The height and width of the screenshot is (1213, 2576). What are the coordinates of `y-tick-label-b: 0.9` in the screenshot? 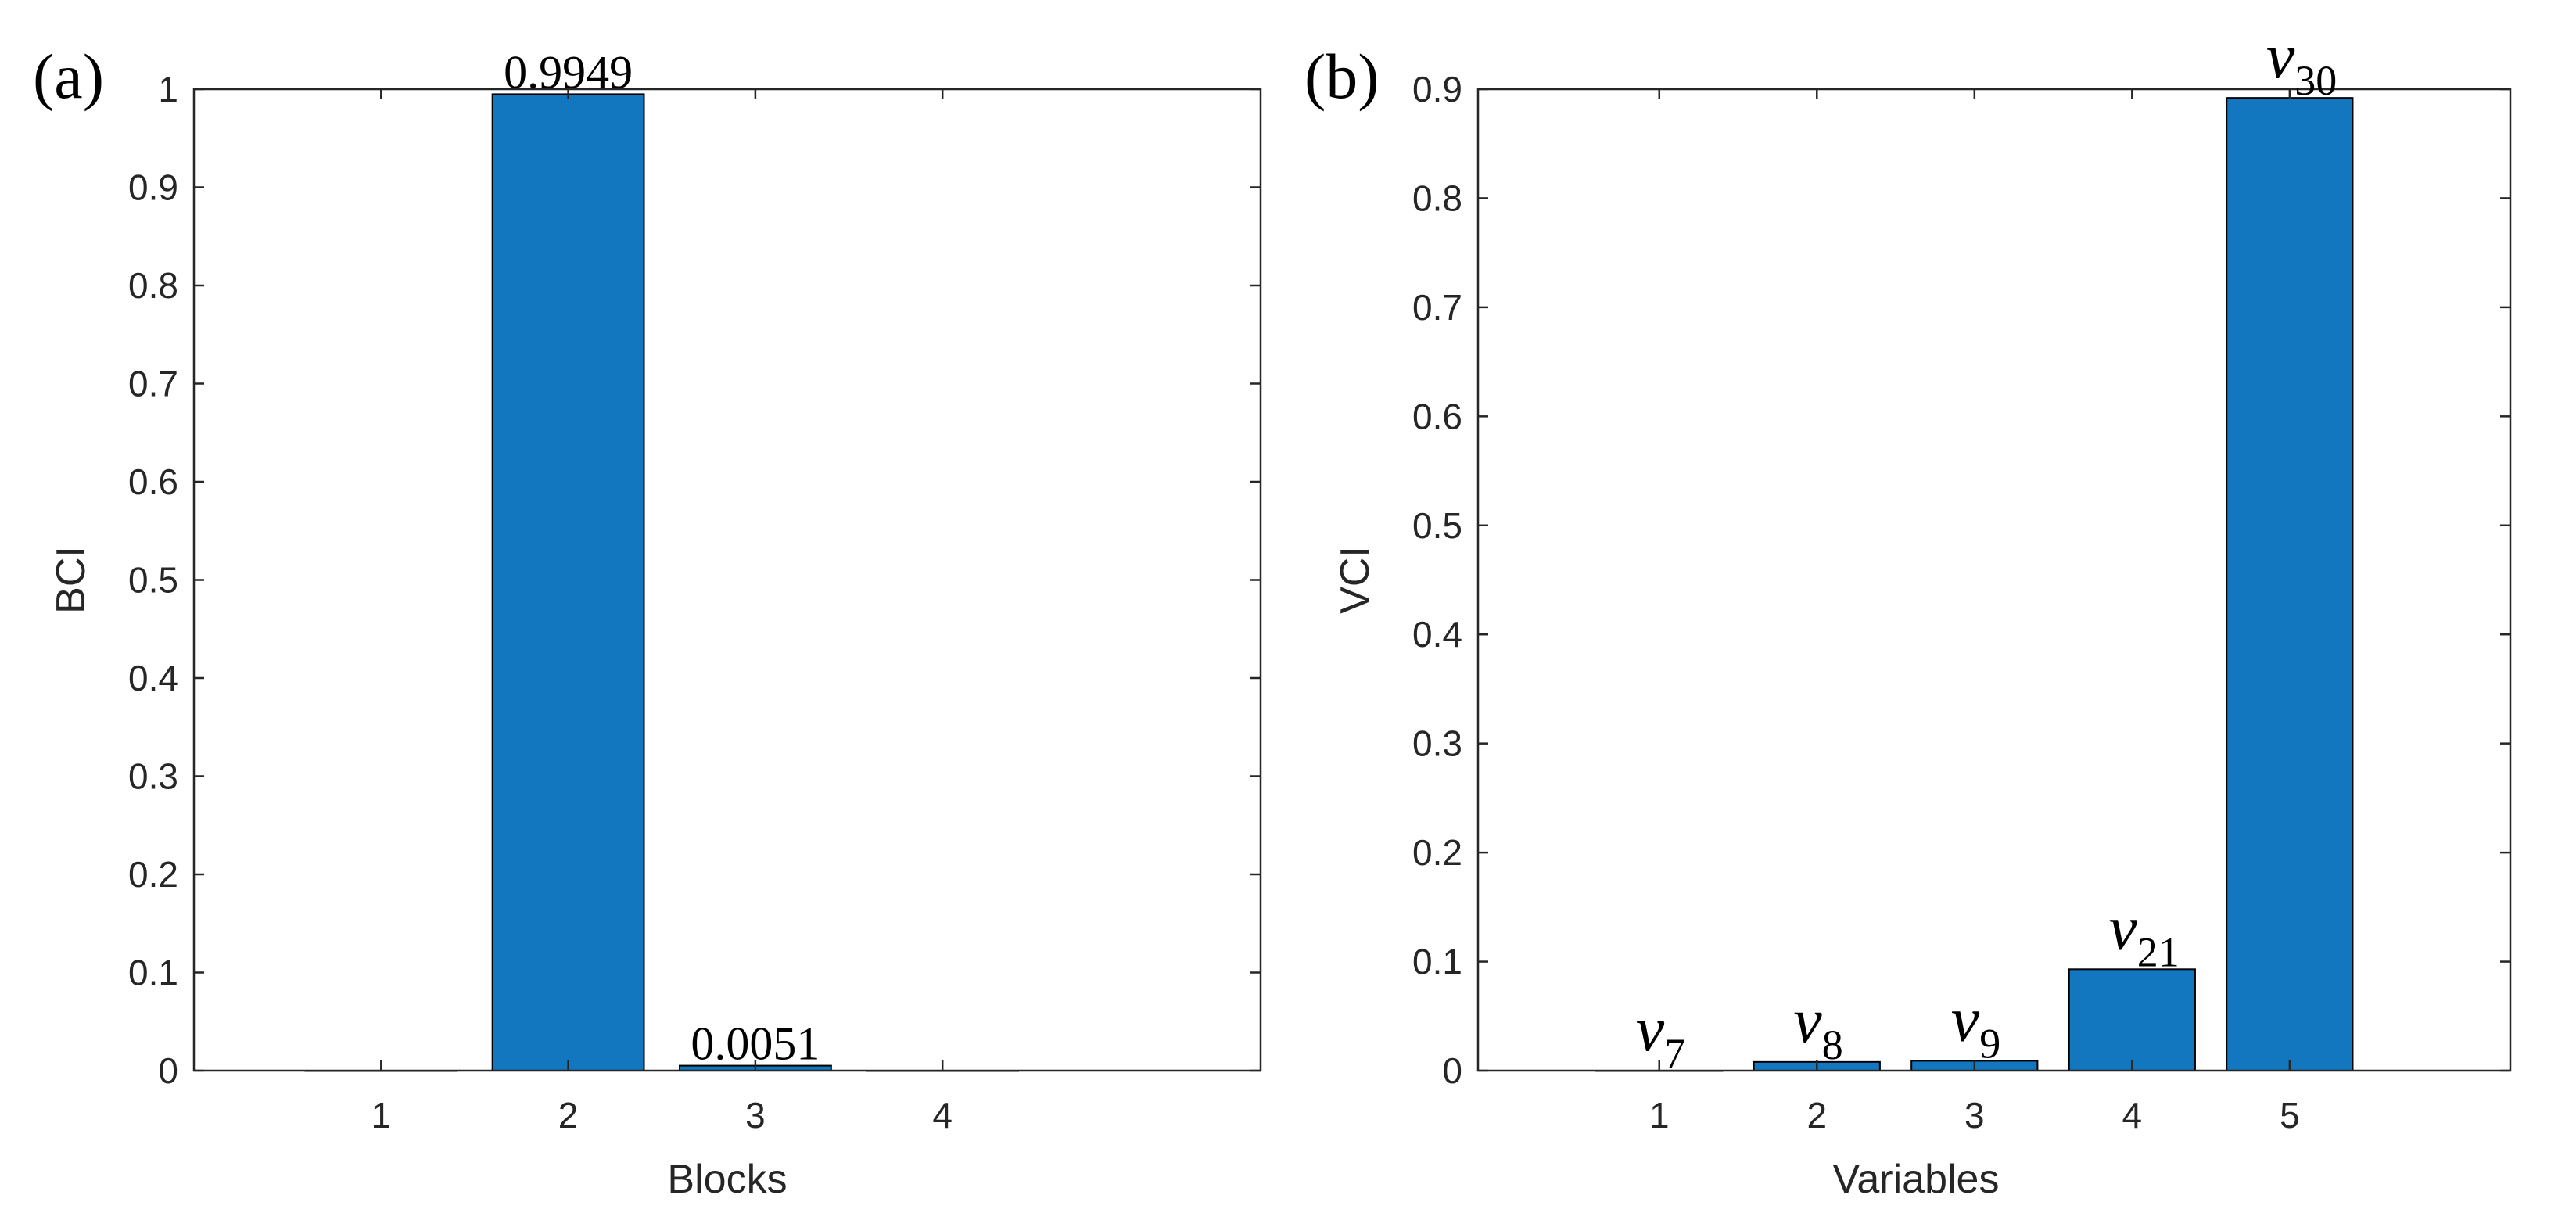 It's located at (1437, 89).